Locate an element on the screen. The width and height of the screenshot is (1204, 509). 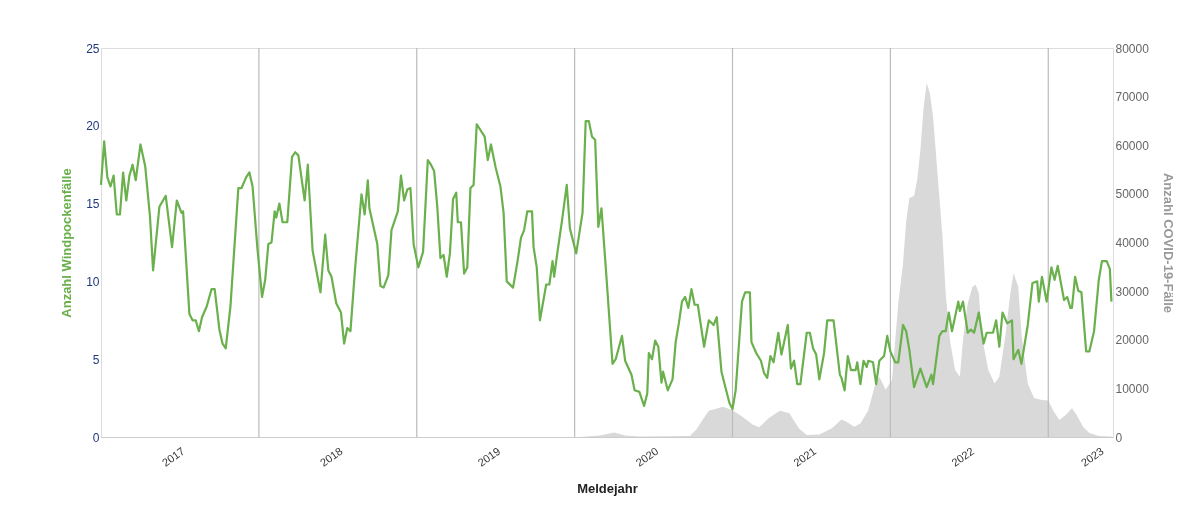
y2-tick-label: 40000 is located at coordinates (1132, 243).